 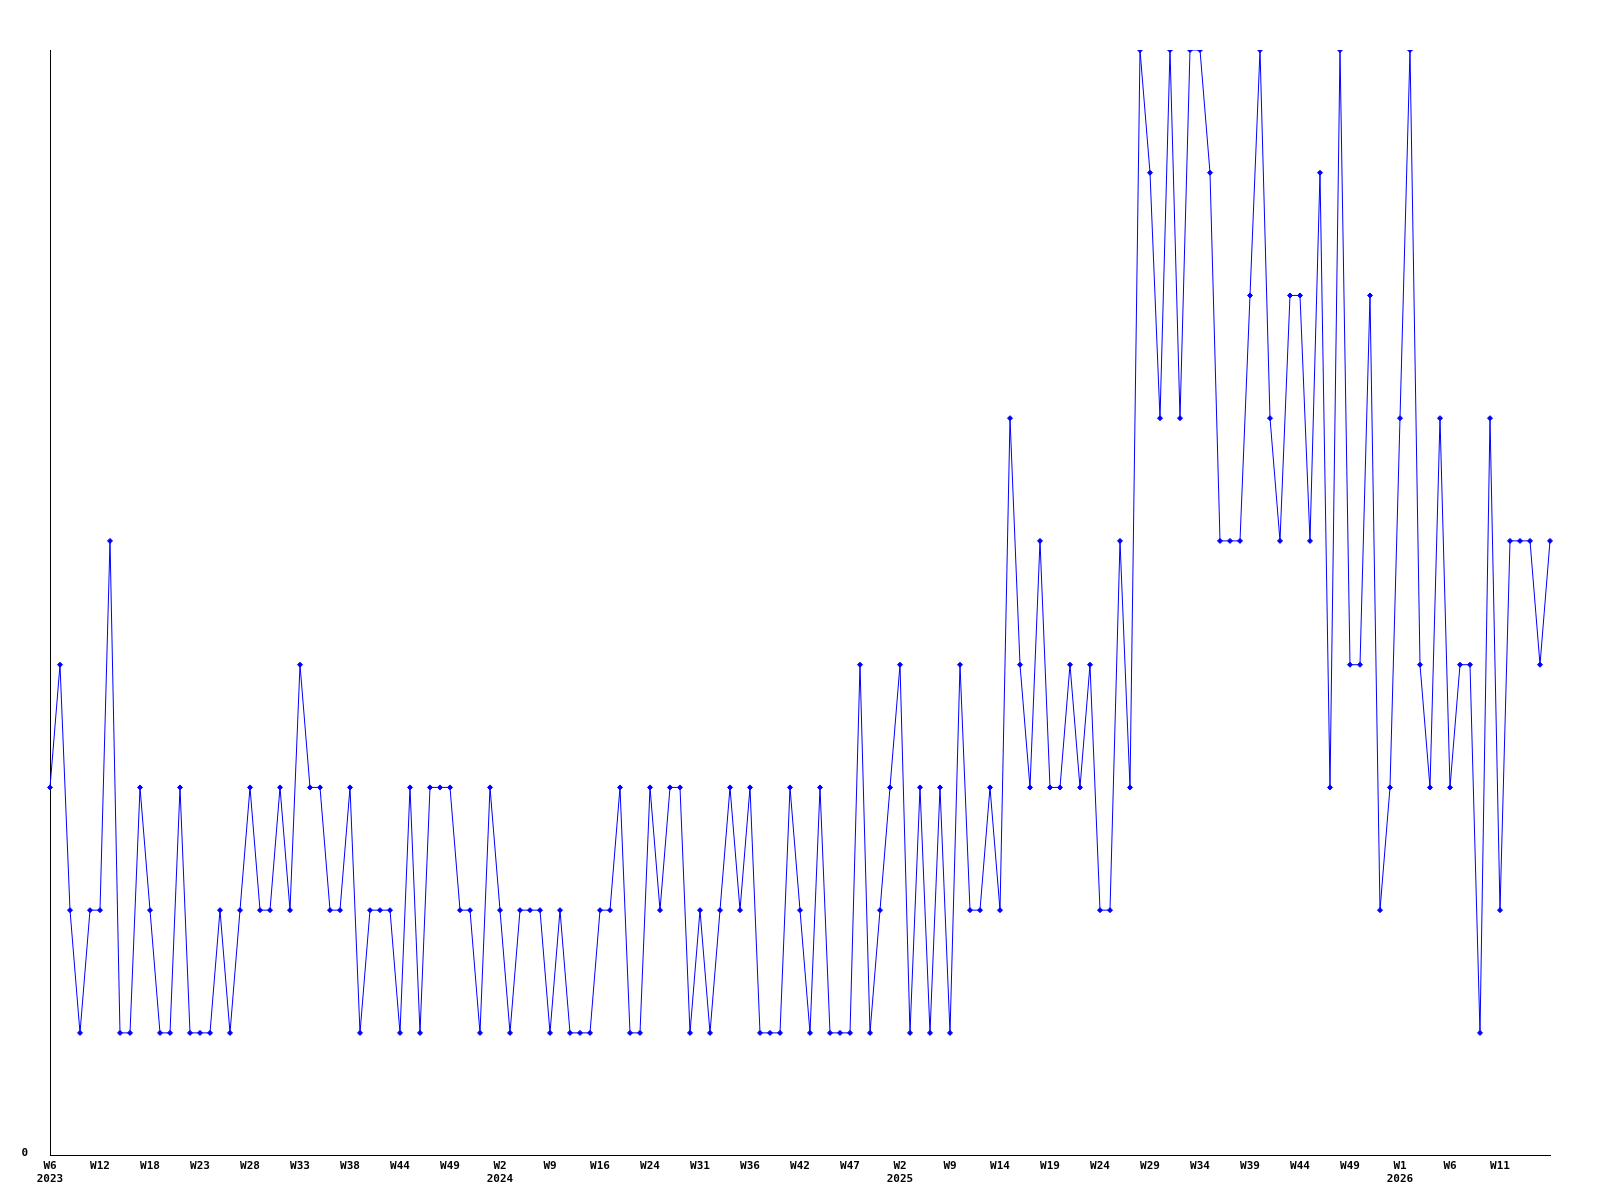 I want to click on x-tick-label: W6, so click(x=1450, y=1166).